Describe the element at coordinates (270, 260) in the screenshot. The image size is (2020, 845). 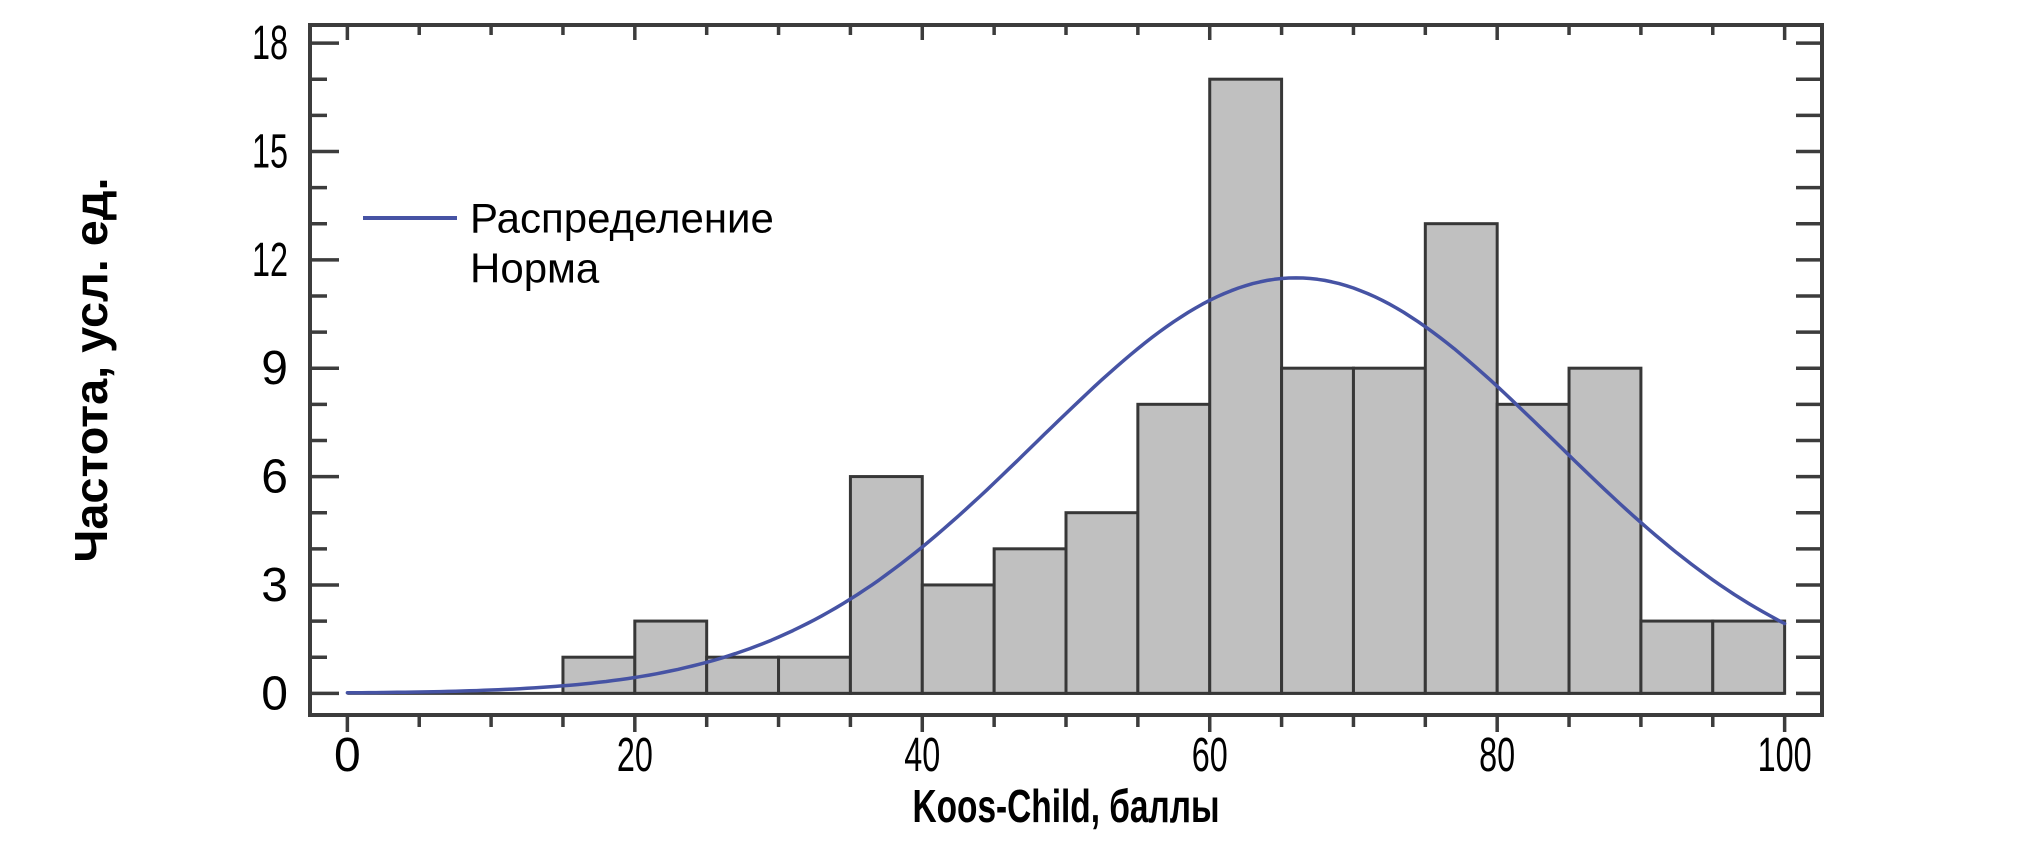
I see `y-tick-label: 12` at that location.